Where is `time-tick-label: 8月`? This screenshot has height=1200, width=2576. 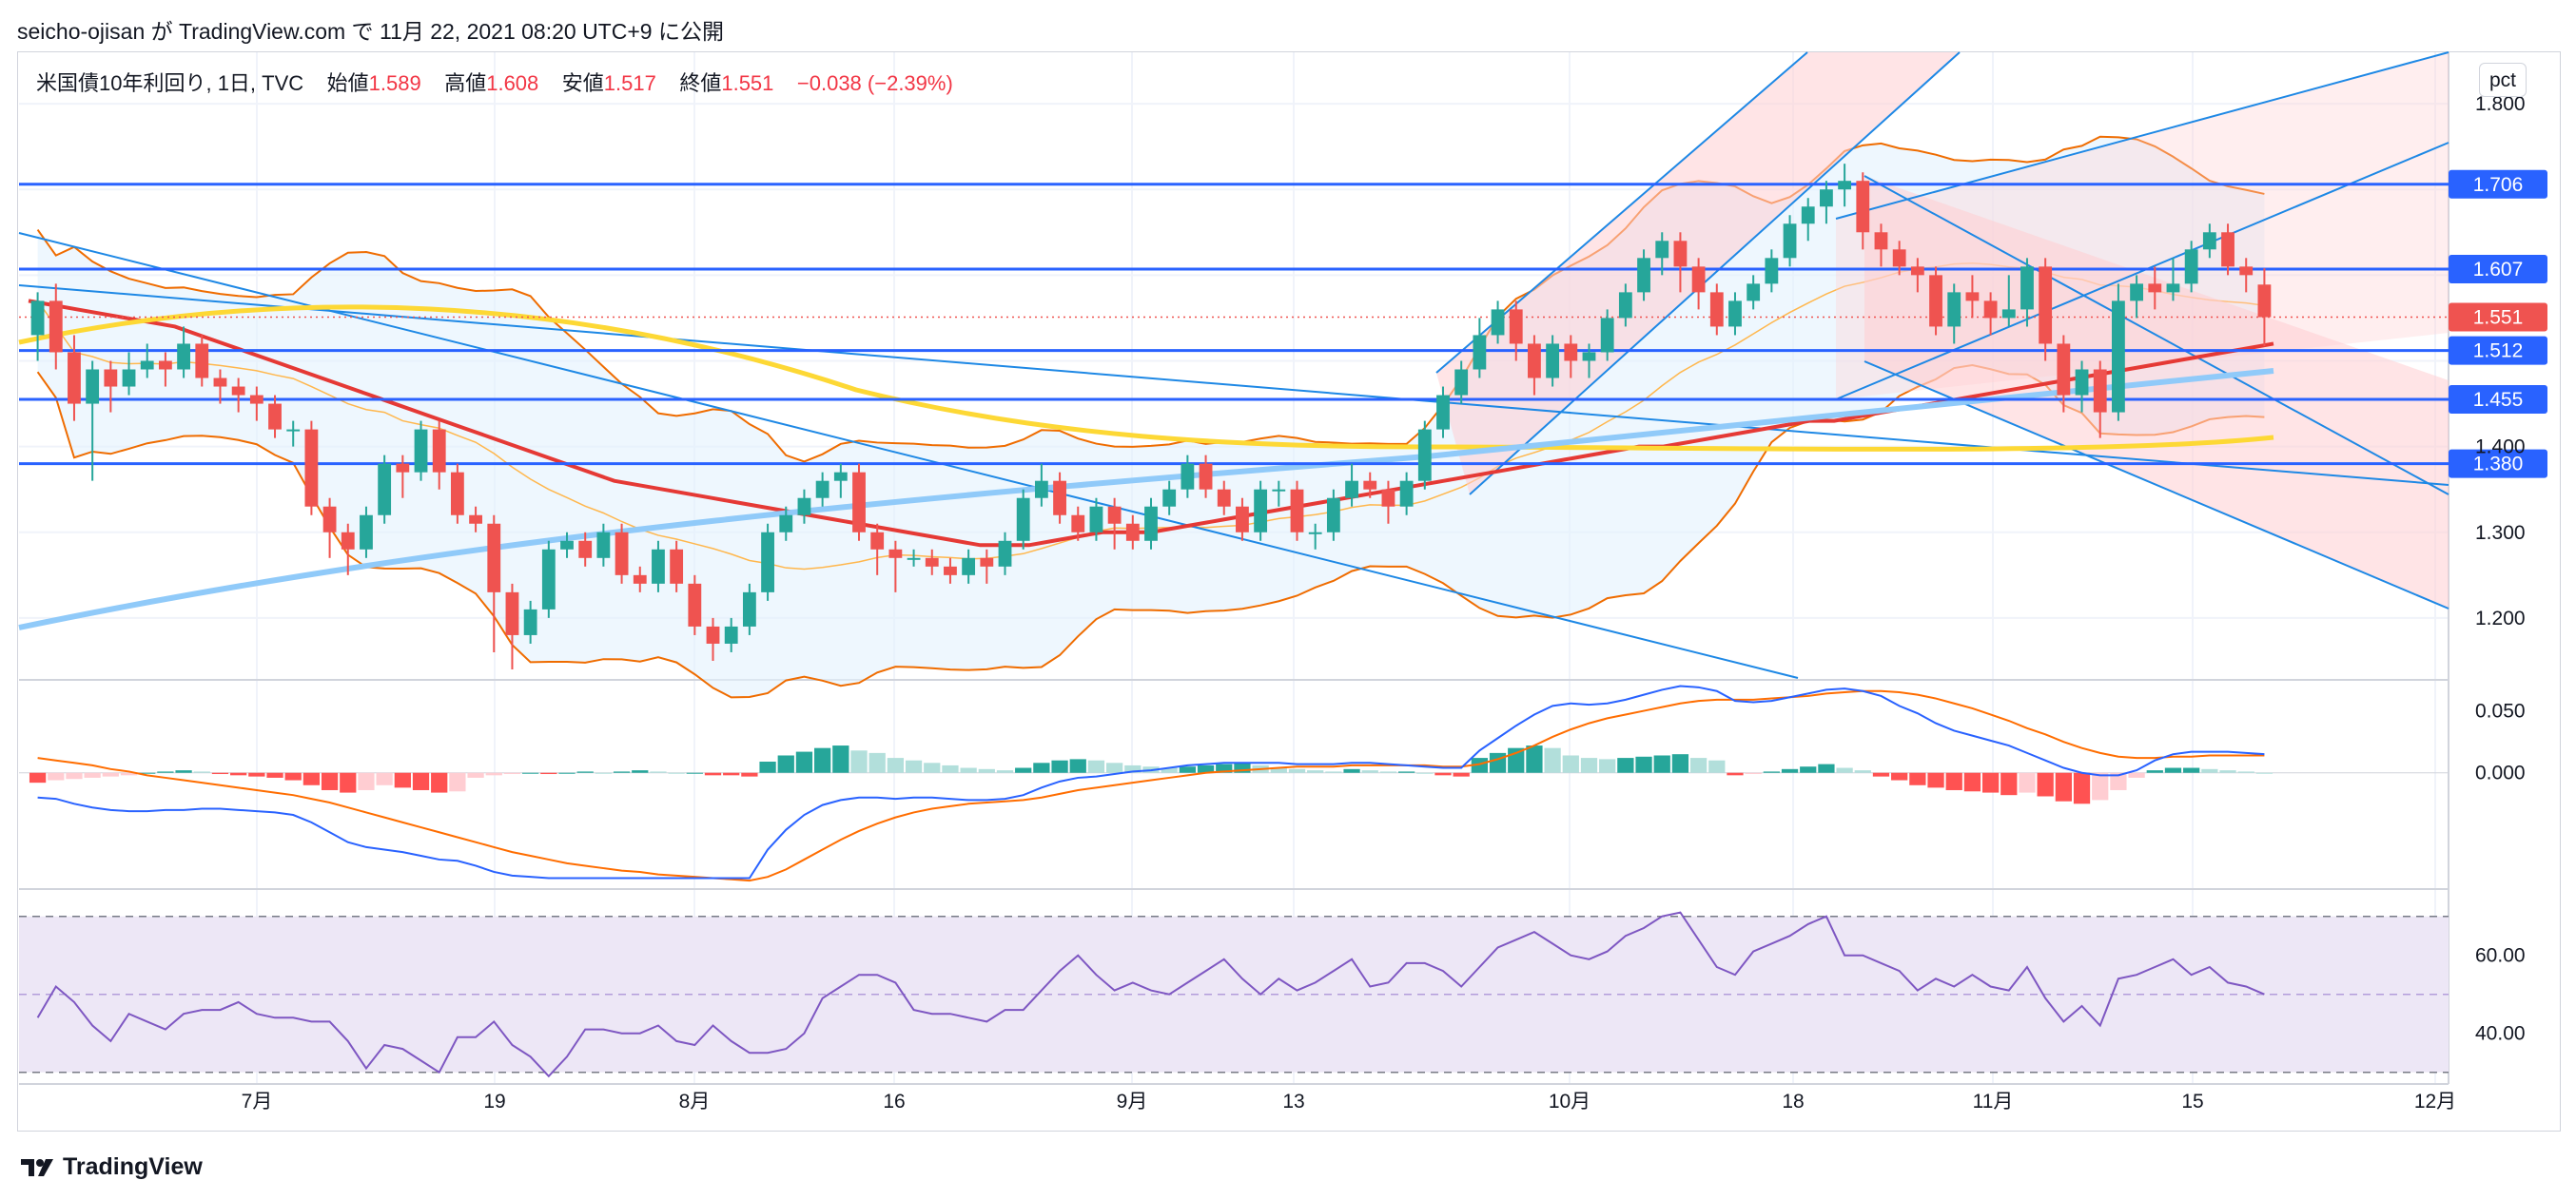 time-tick-label: 8月 is located at coordinates (695, 1102).